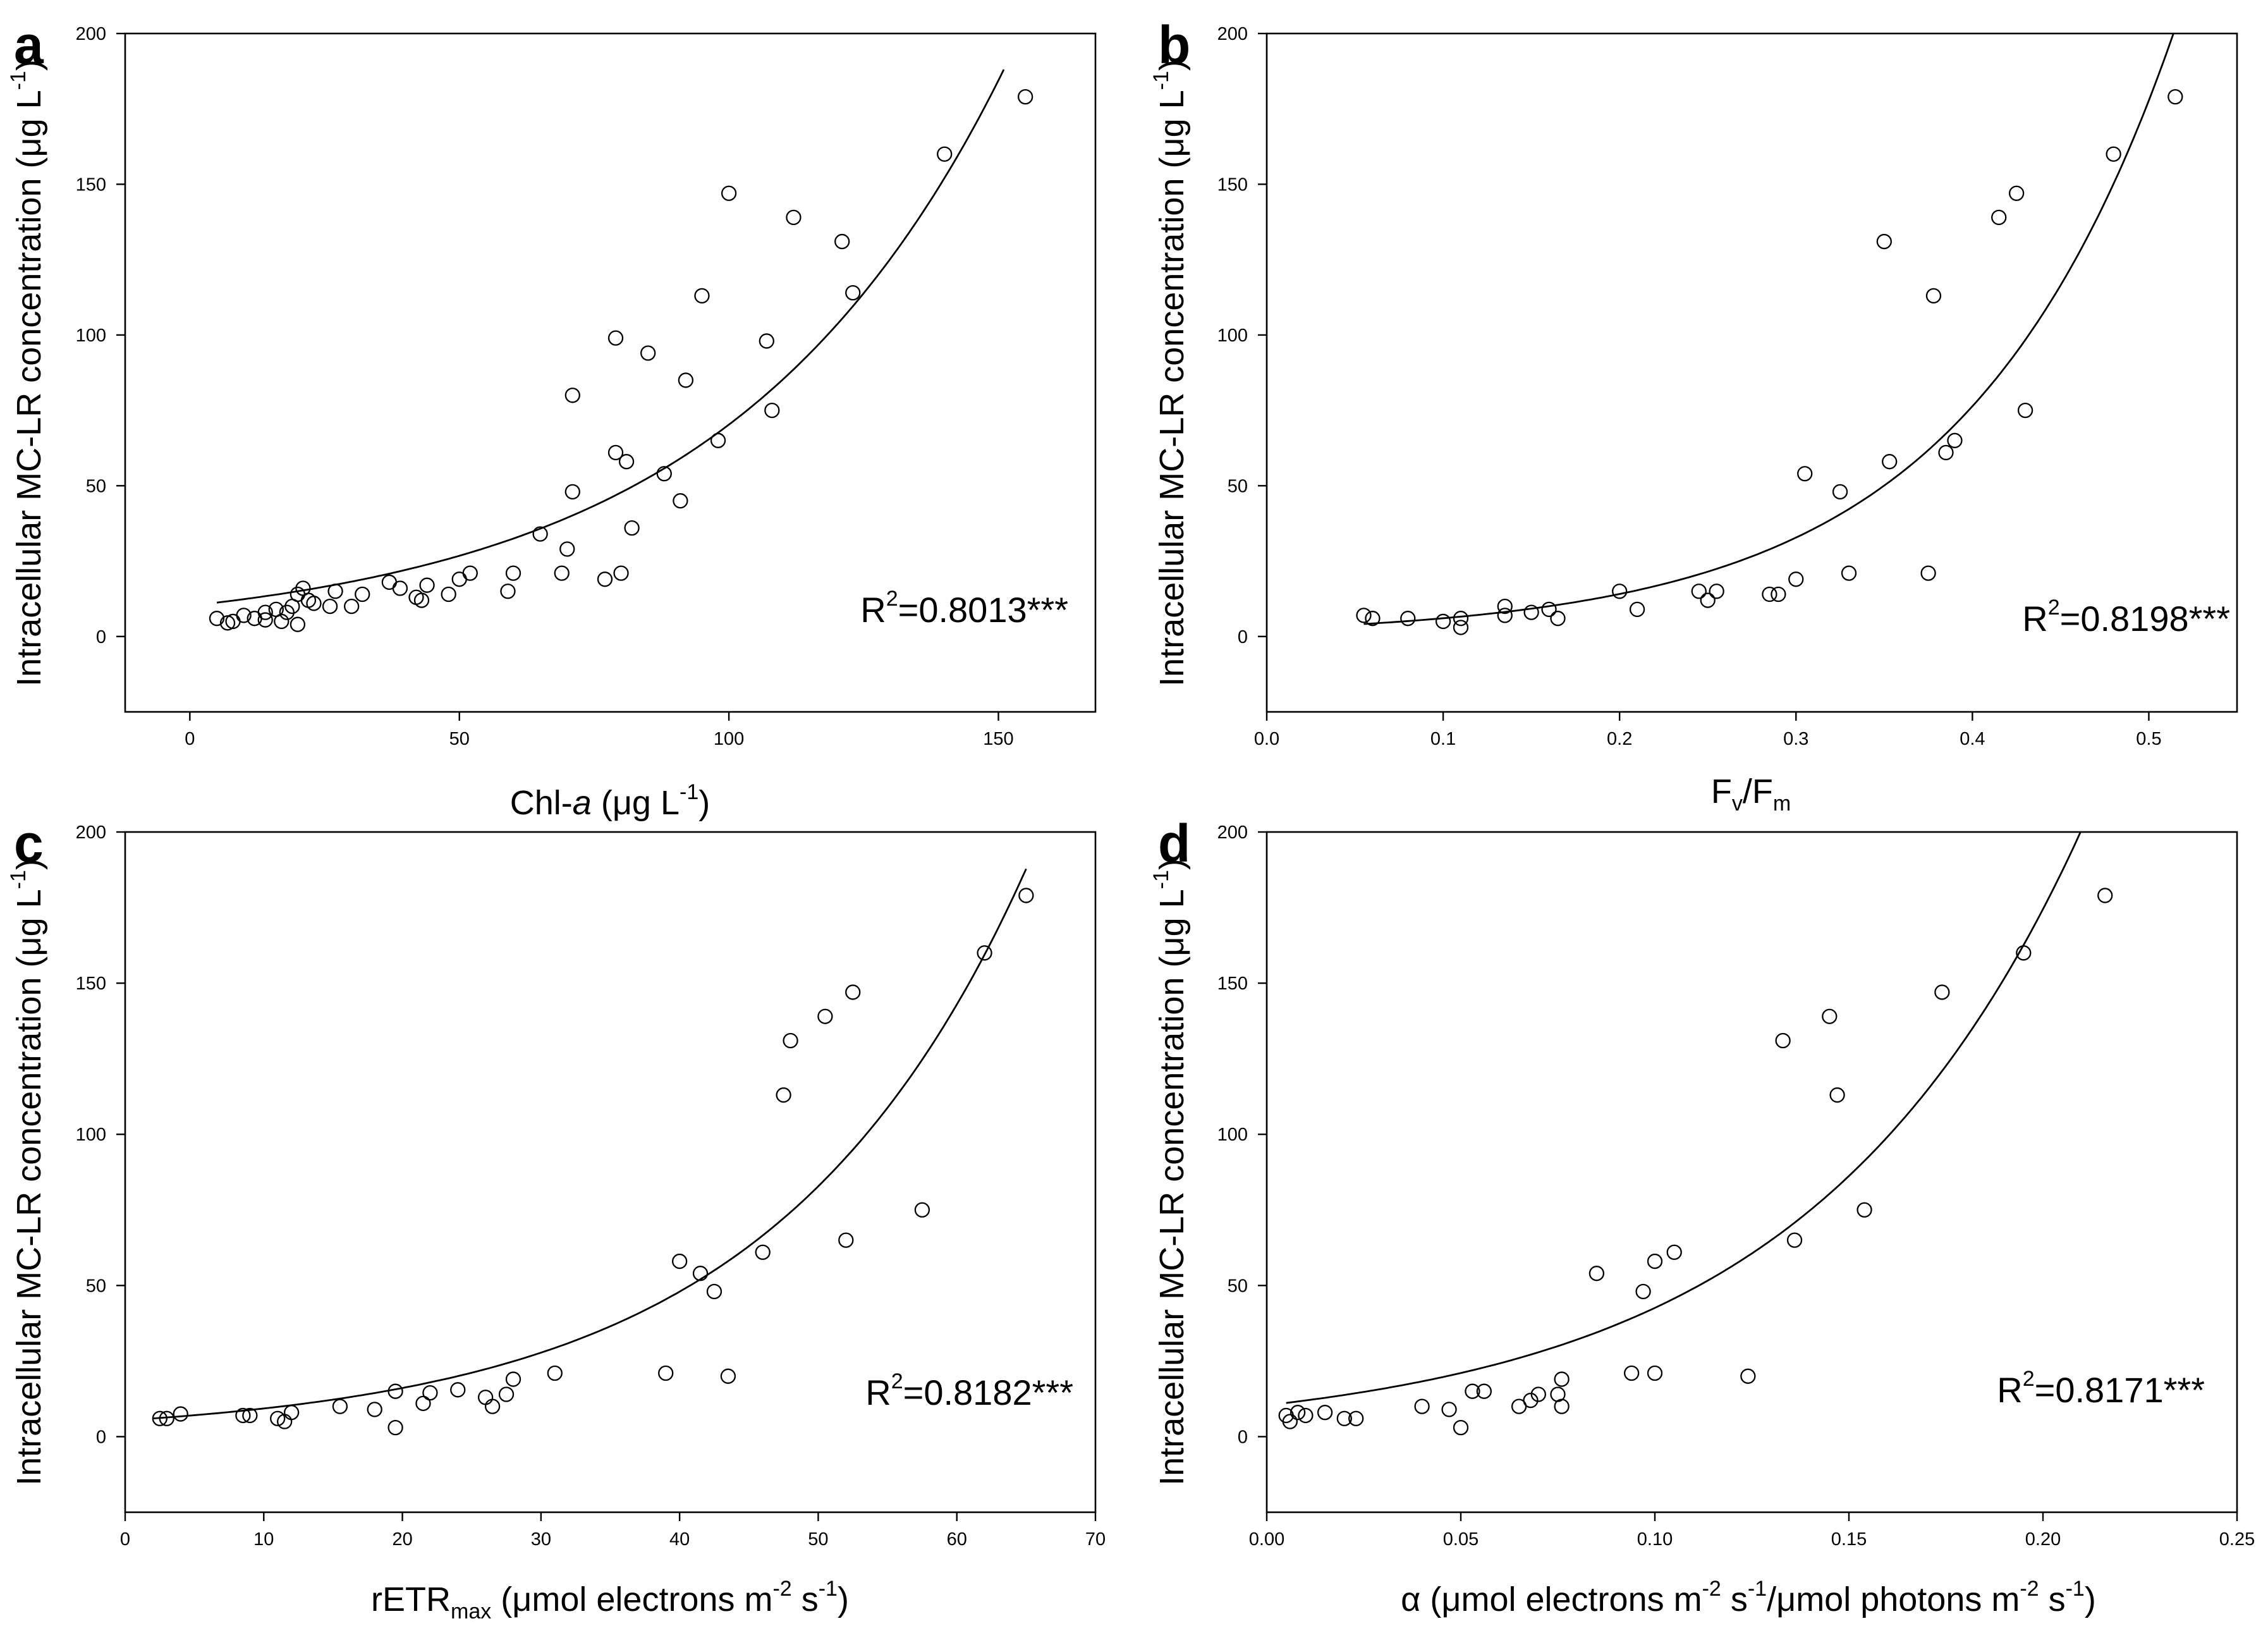  What do you see at coordinates (1795, 739) in the screenshot?
I see `panel-b-x-tick-label: 0.3` at bounding box center [1795, 739].